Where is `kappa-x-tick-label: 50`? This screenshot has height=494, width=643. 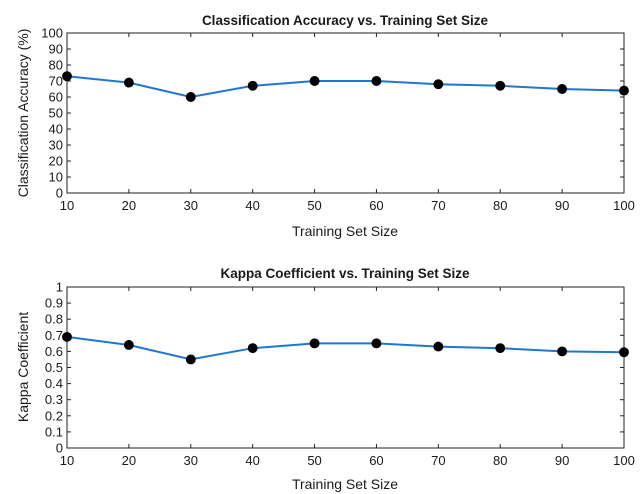
kappa-x-tick-label: 50 is located at coordinates (314, 460).